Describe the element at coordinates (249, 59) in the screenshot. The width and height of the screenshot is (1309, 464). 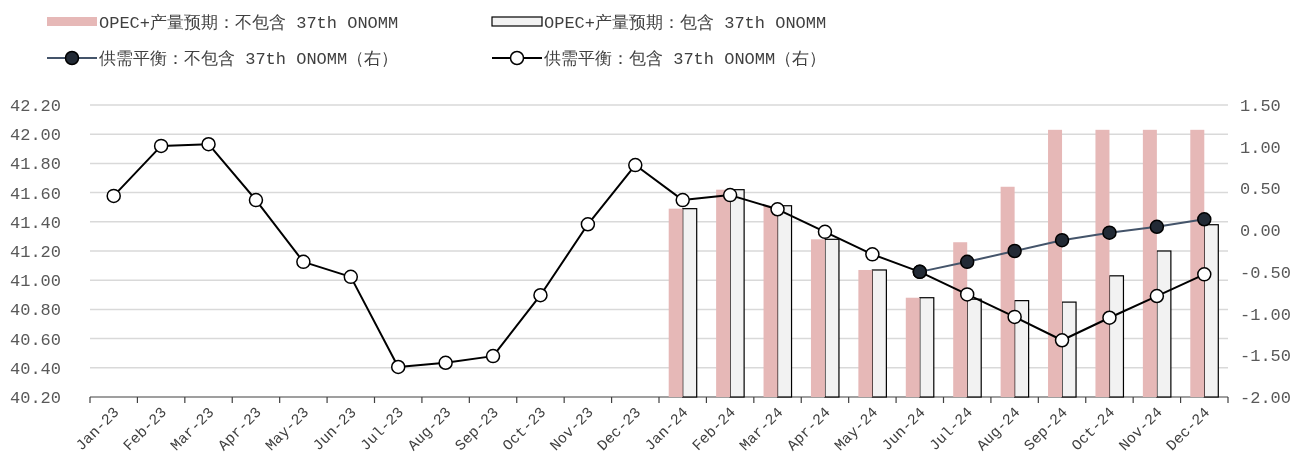
I see `legend-label: 供需平衡：不包含 37th ONOMM（右）` at that location.